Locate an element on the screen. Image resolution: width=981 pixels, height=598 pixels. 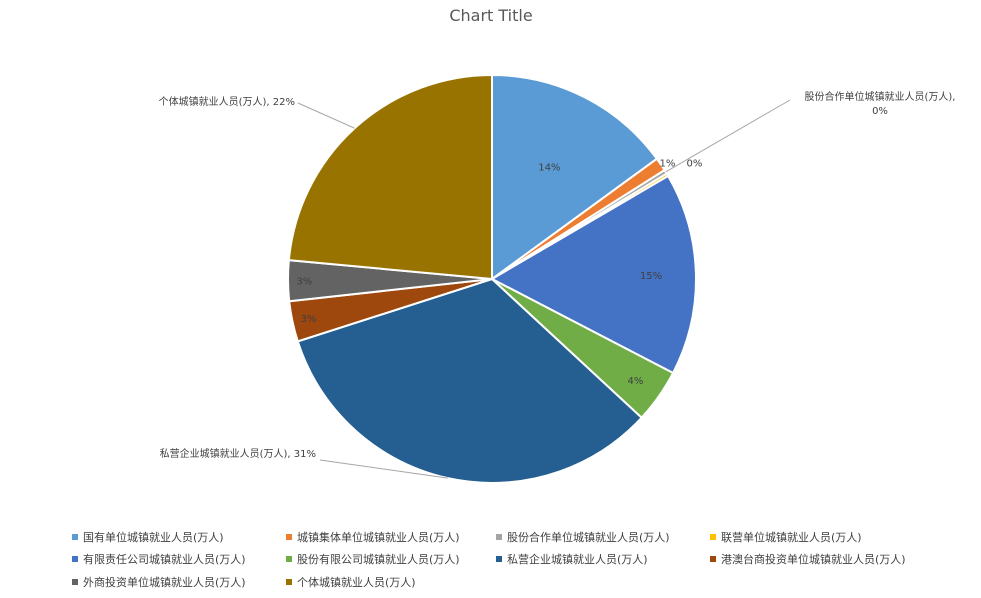
slice-data-label: 个体城镇就业人员(万人), 22% is located at coordinates (227, 101).